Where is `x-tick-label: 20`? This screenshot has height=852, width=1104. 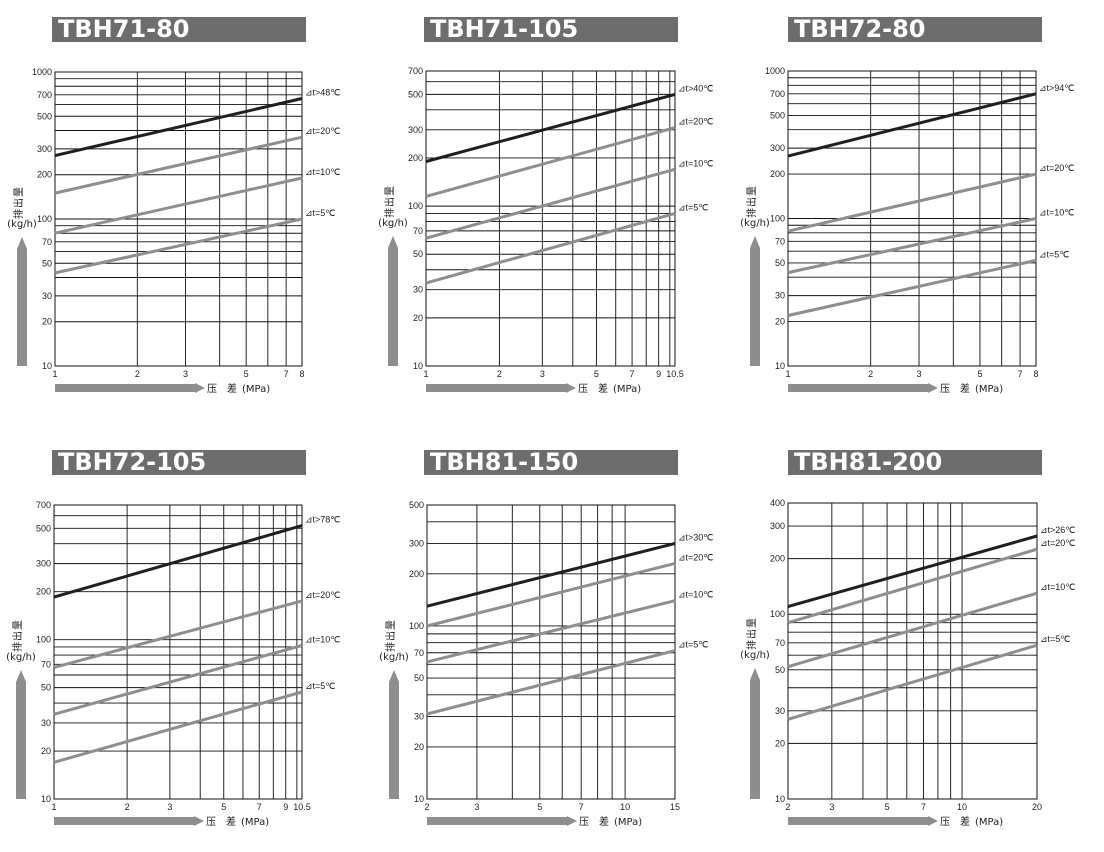 x-tick-label: 20 is located at coordinates (1037, 807).